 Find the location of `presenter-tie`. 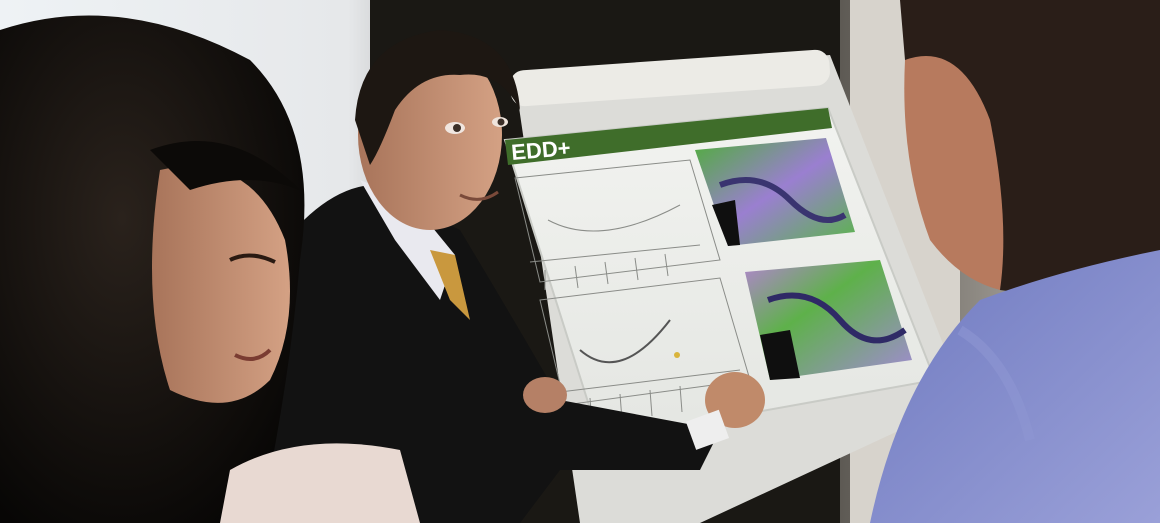

presenter-tie is located at coordinates (450, 285).